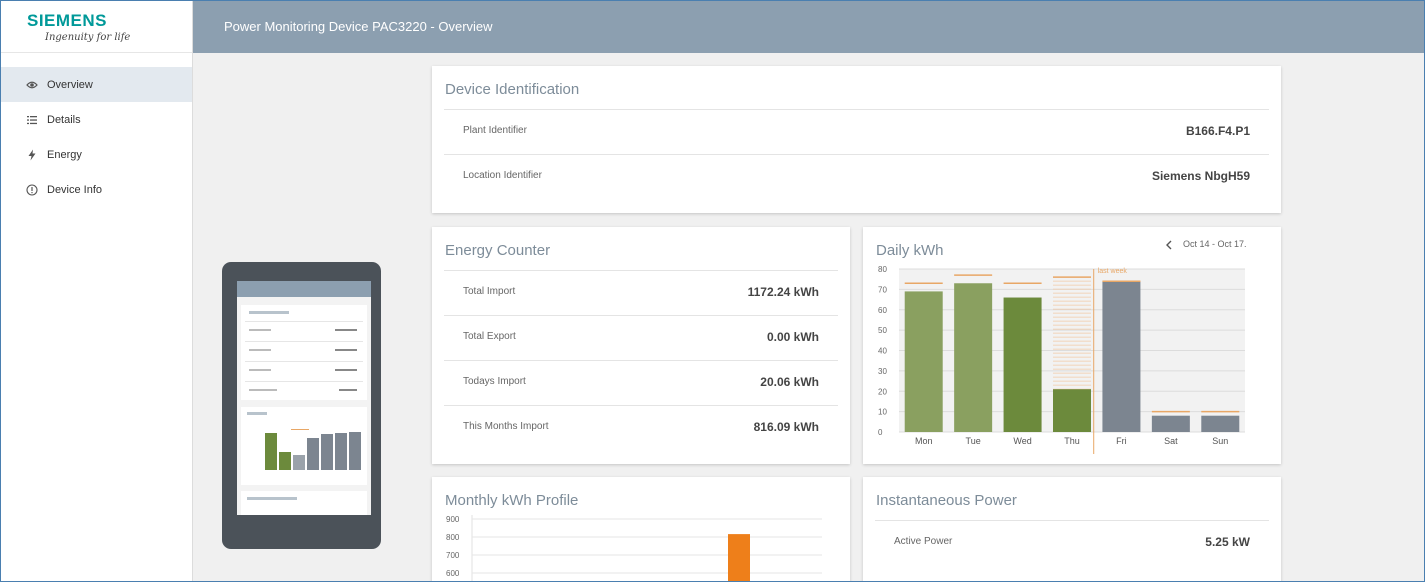  I want to click on y-tick-label: 70, so click(882, 289).